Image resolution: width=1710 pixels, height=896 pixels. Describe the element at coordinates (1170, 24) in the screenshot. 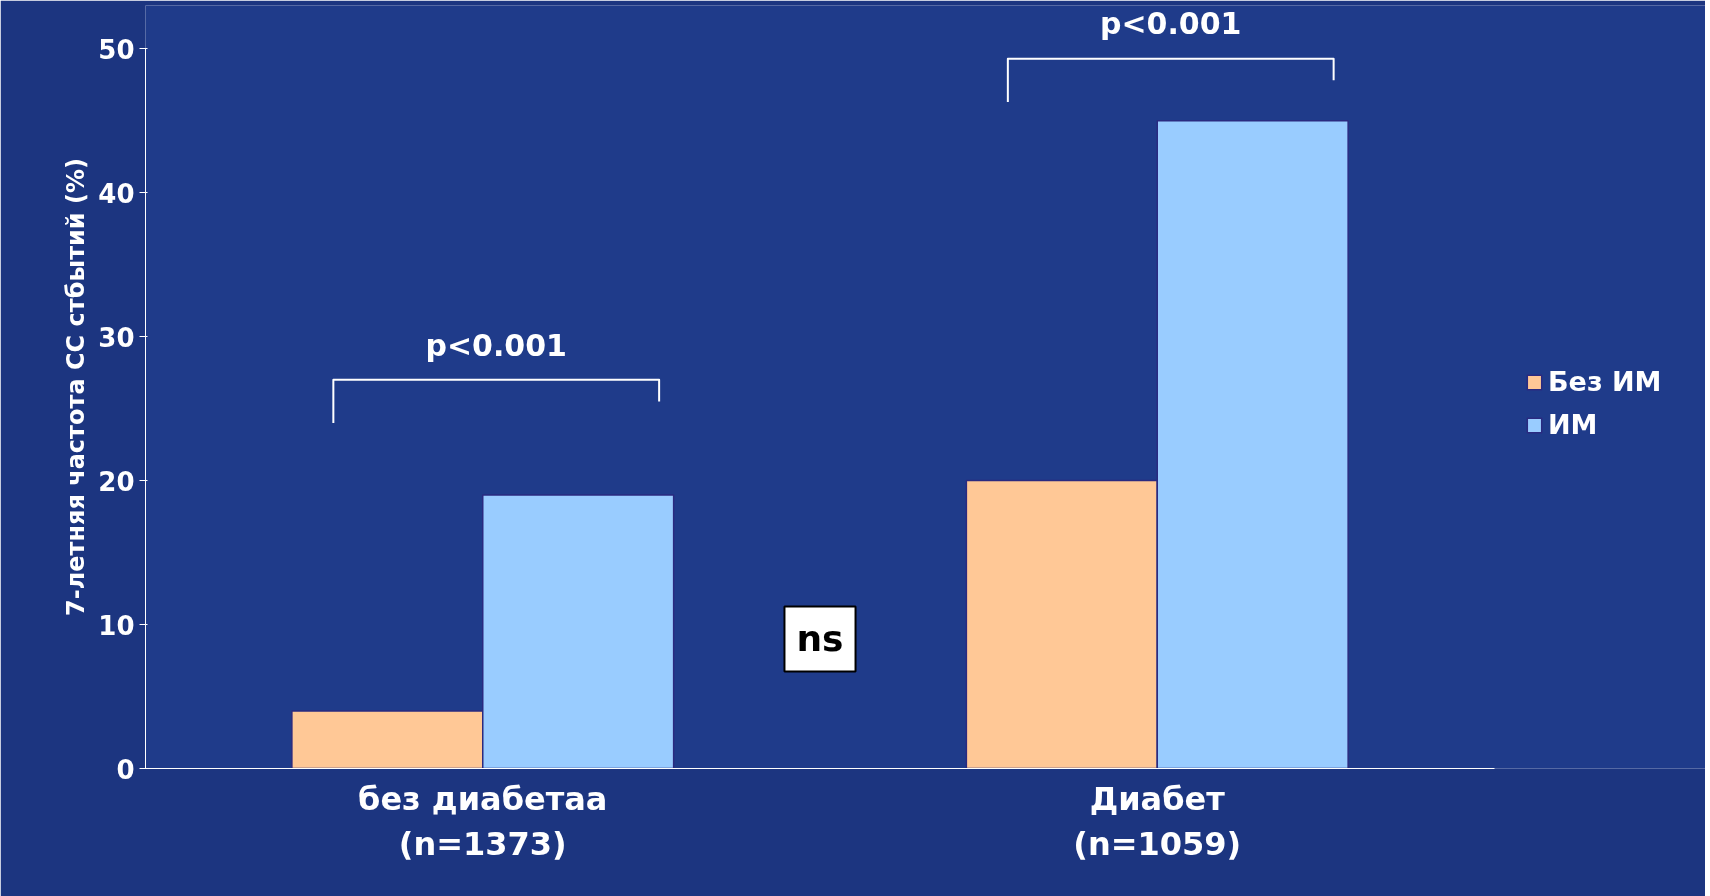

I see `text: p<0.001` at that location.